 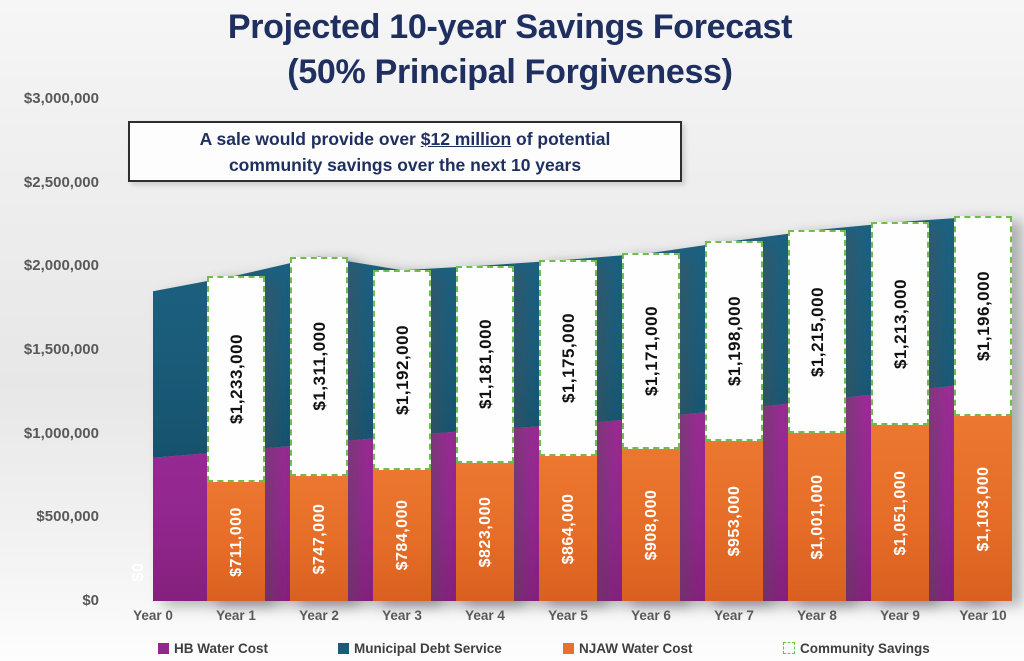 What do you see at coordinates (402, 615) in the screenshot?
I see `x-tick-label: Year 3` at bounding box center [402, 615].